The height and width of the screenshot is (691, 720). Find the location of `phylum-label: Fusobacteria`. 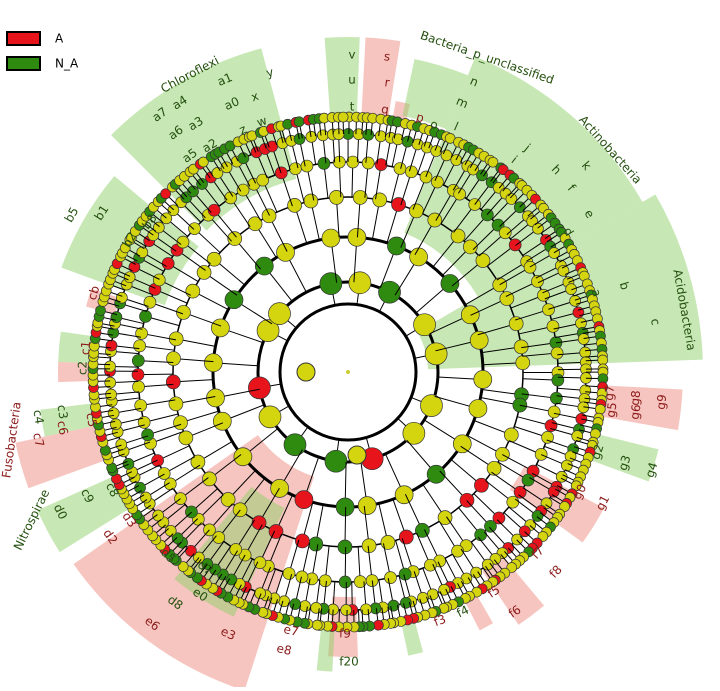

phylum-label: Fusobacteria is located at coordinates (12, 440).